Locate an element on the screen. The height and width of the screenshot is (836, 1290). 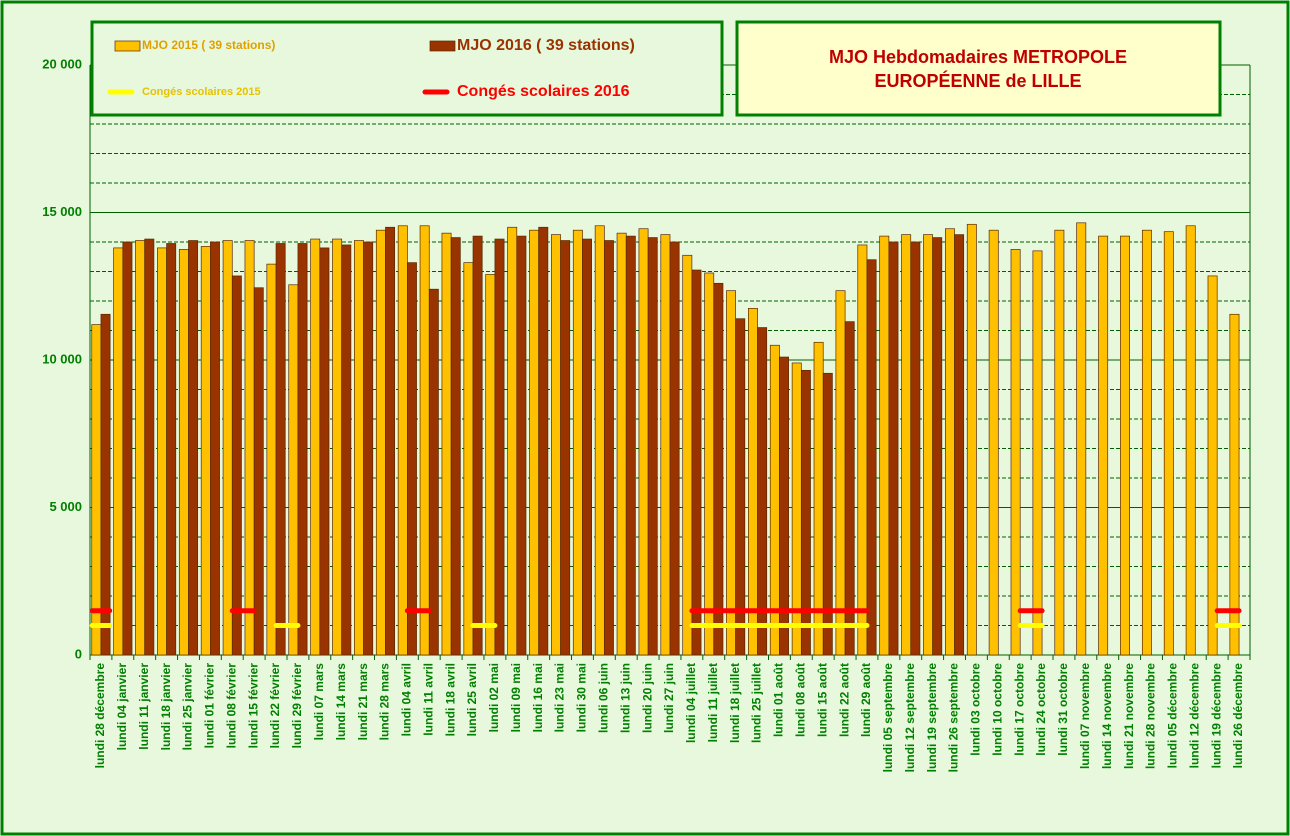
x-tick-label: lundi 03 octobre is located at coordinates (976, 709).